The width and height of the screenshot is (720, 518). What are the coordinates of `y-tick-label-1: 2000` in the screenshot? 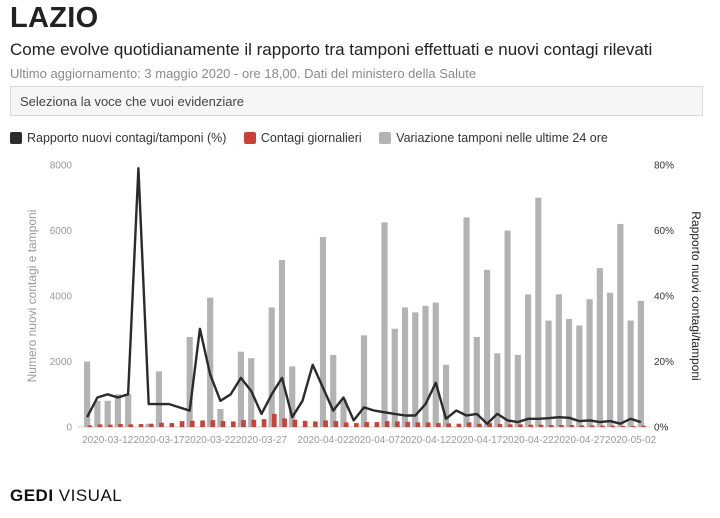 It's located at (61, 362).